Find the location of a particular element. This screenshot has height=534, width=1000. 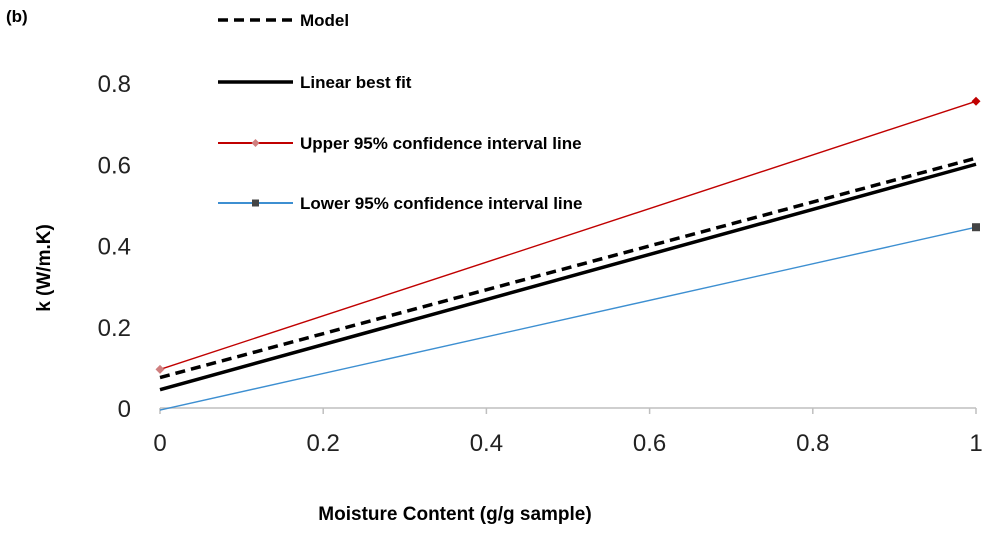

y-tick-label: 0.6 is located at coordinates (114, 165).